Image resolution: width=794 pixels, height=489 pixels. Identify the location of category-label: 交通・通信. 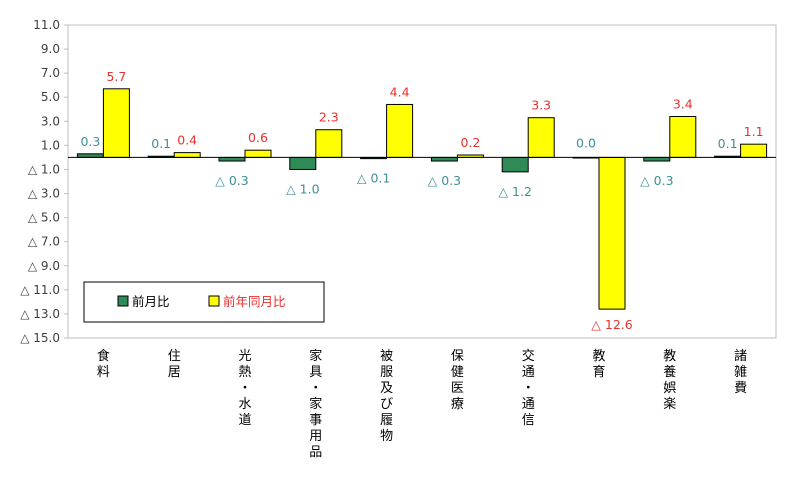
(528, 388).